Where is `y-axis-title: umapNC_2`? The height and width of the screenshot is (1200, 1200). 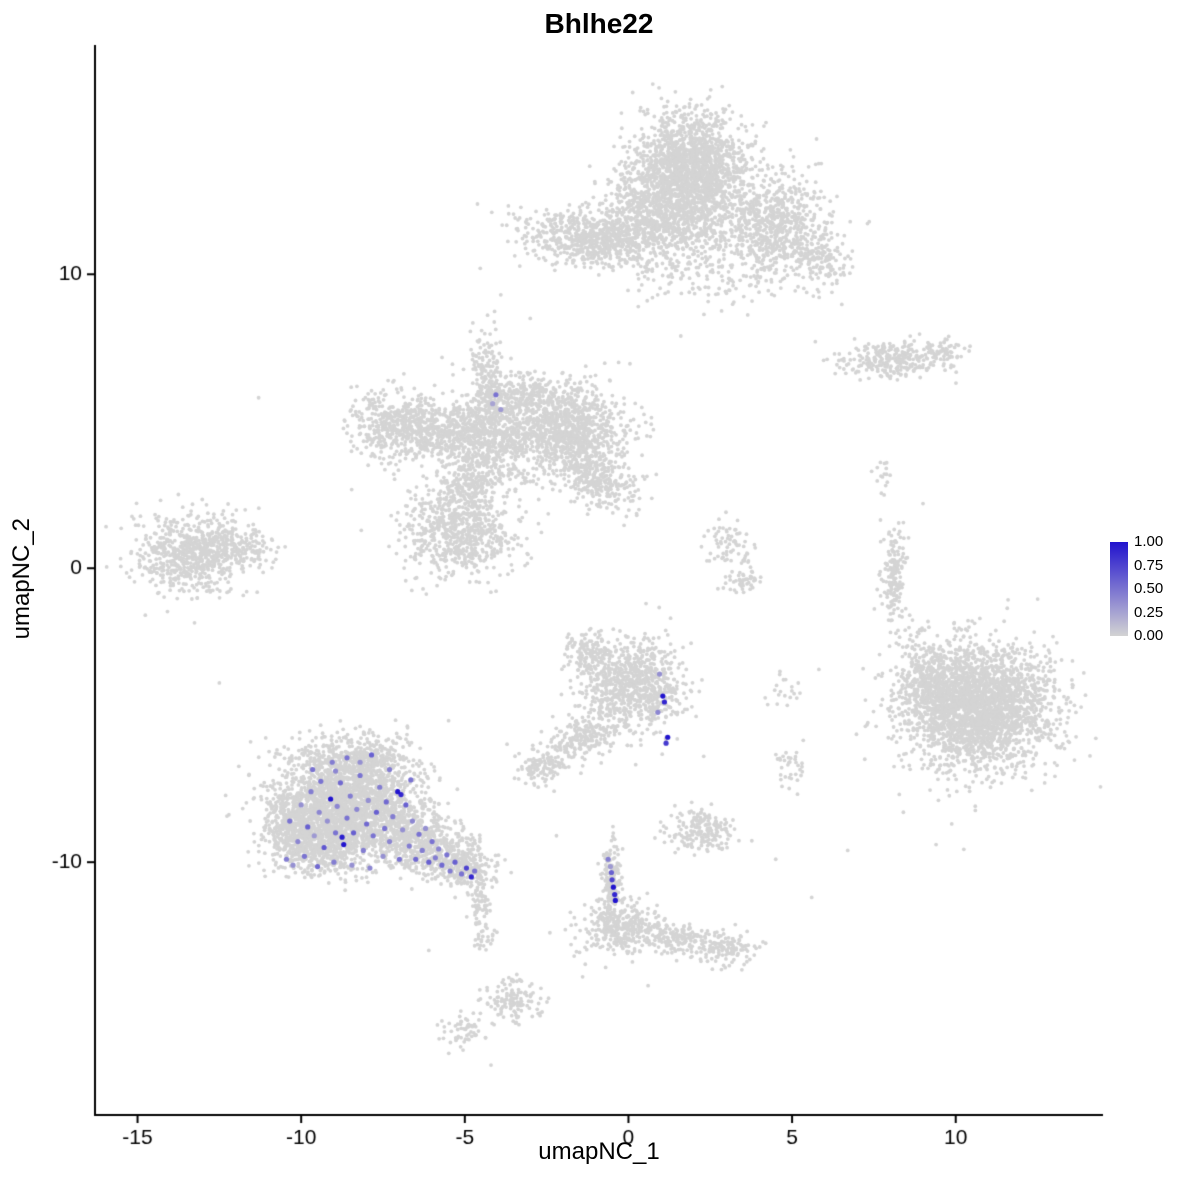 y-axis-title: umapNC_2 is located at coordinates (21, 579).